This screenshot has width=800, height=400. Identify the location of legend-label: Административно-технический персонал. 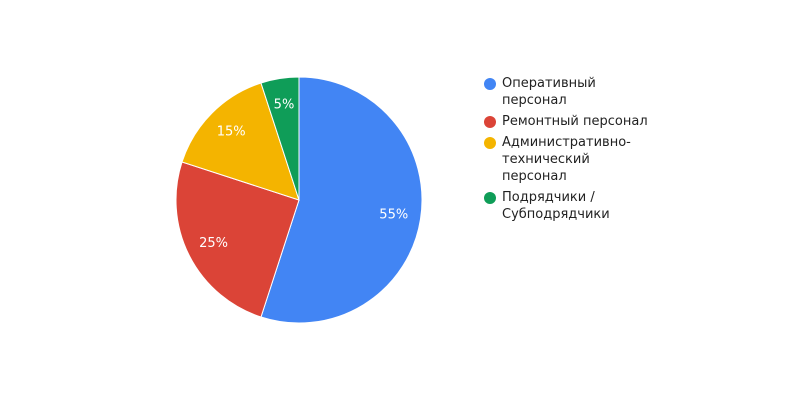
(566, 159).